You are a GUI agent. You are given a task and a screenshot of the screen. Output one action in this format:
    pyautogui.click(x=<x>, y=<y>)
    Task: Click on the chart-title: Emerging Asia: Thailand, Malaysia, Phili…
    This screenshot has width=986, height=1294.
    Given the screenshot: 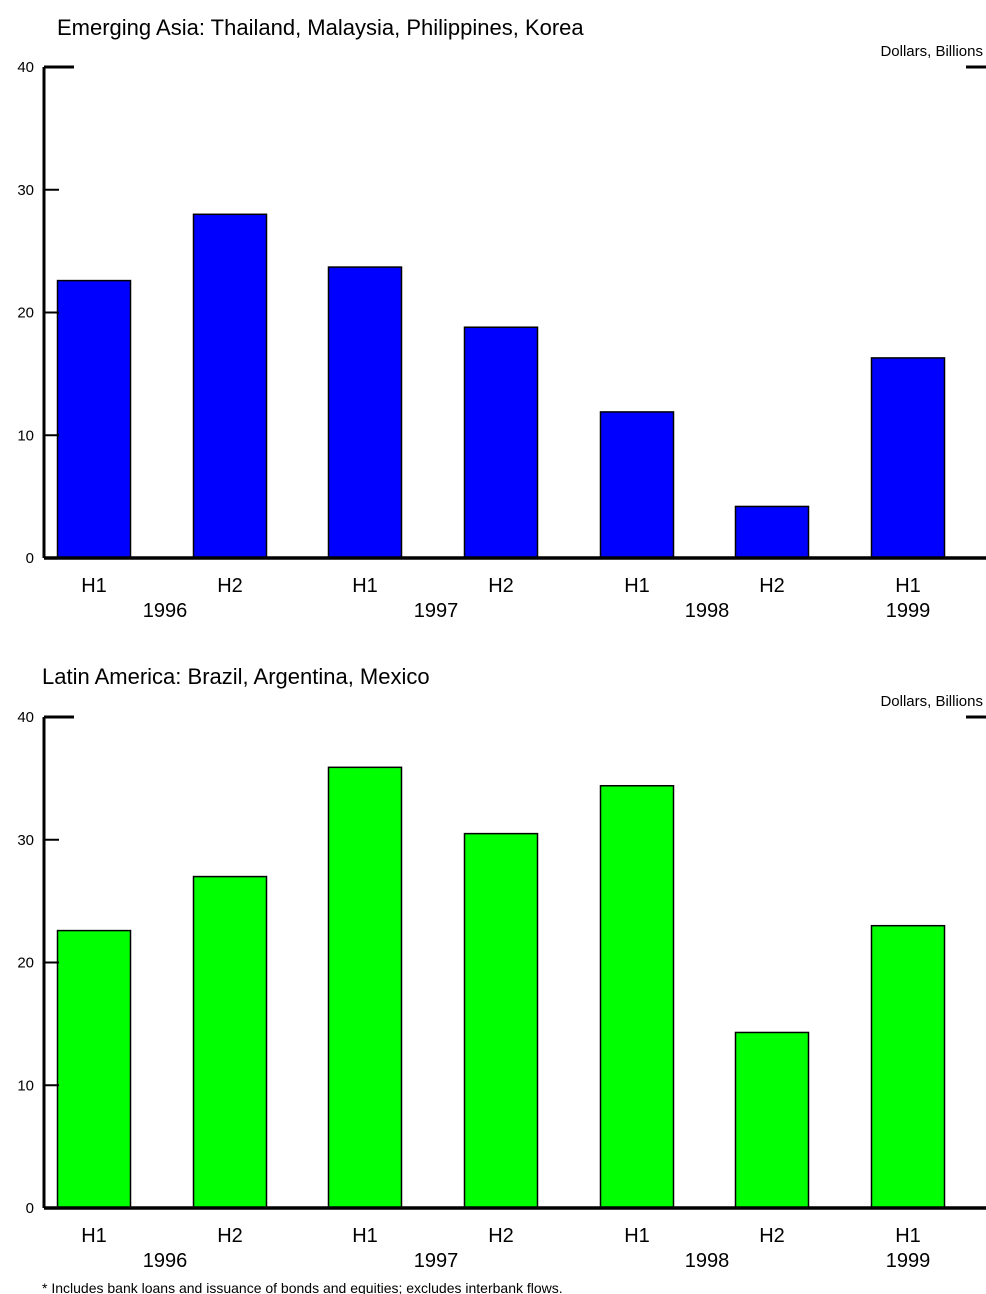 What is the action you would take?
    pyautogui.click(x=320, y=27)
    